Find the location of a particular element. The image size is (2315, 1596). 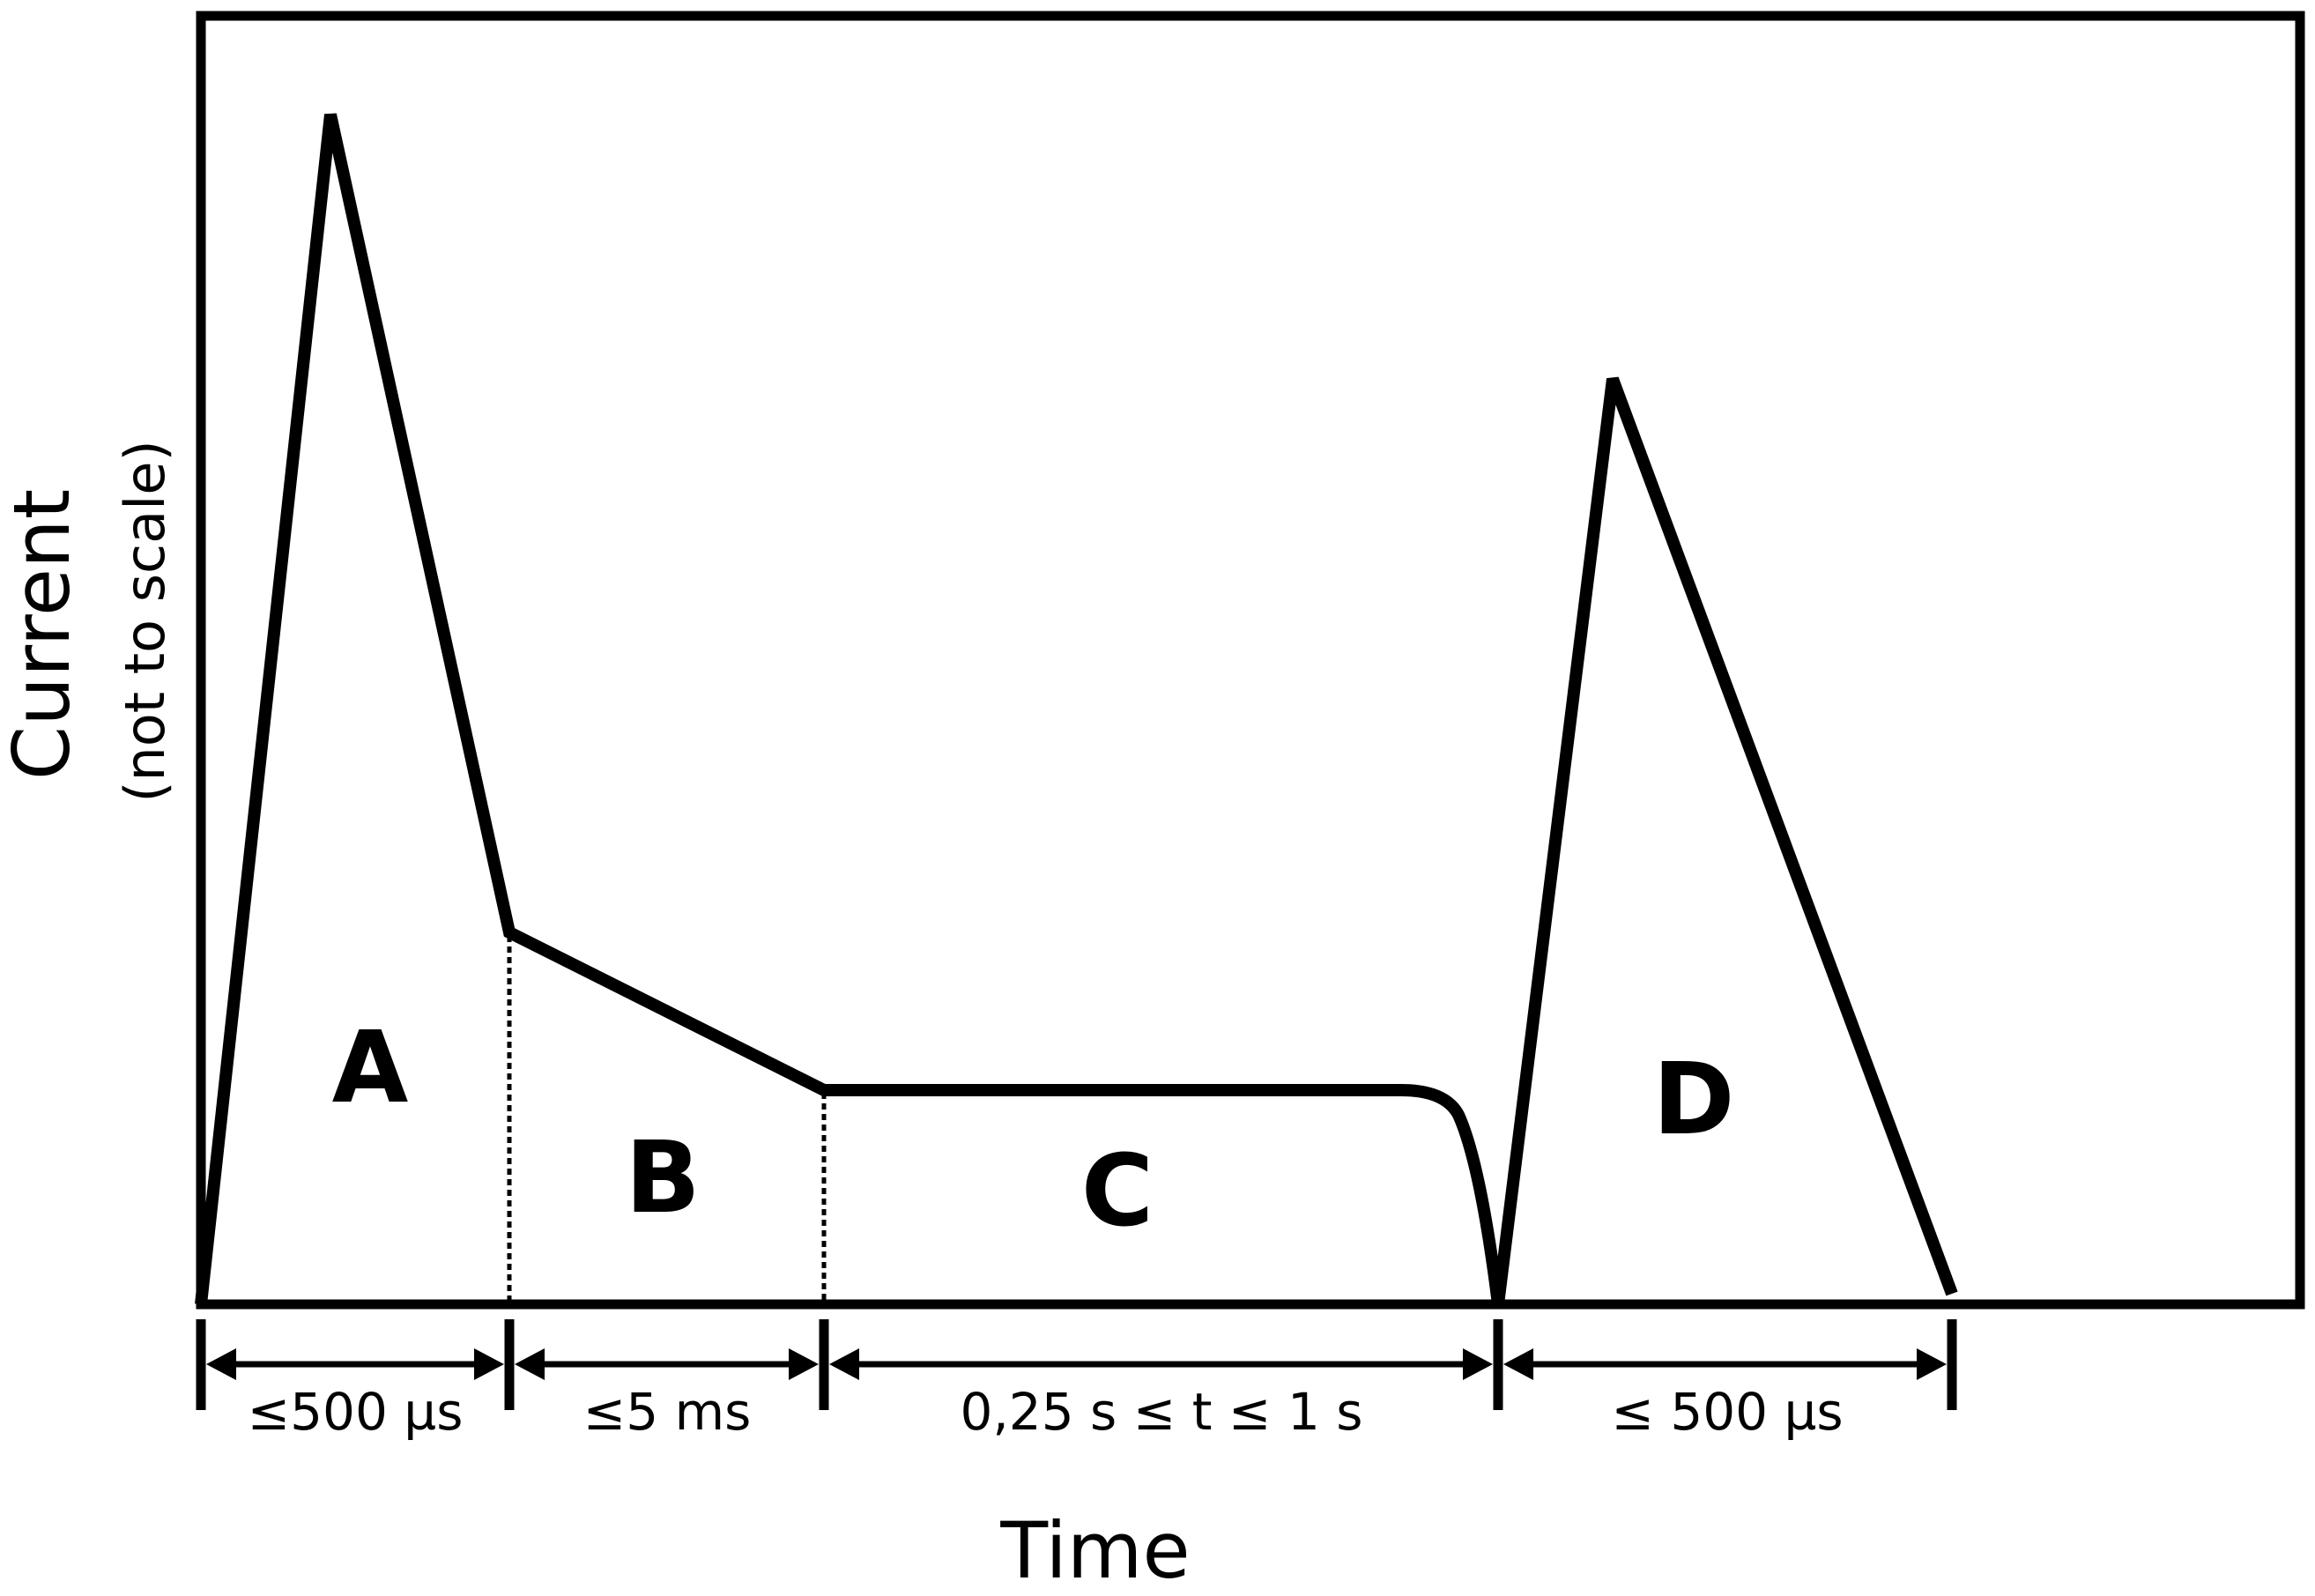

duration-label-a: ≤500 µs is located at coordinates (356, 1412).